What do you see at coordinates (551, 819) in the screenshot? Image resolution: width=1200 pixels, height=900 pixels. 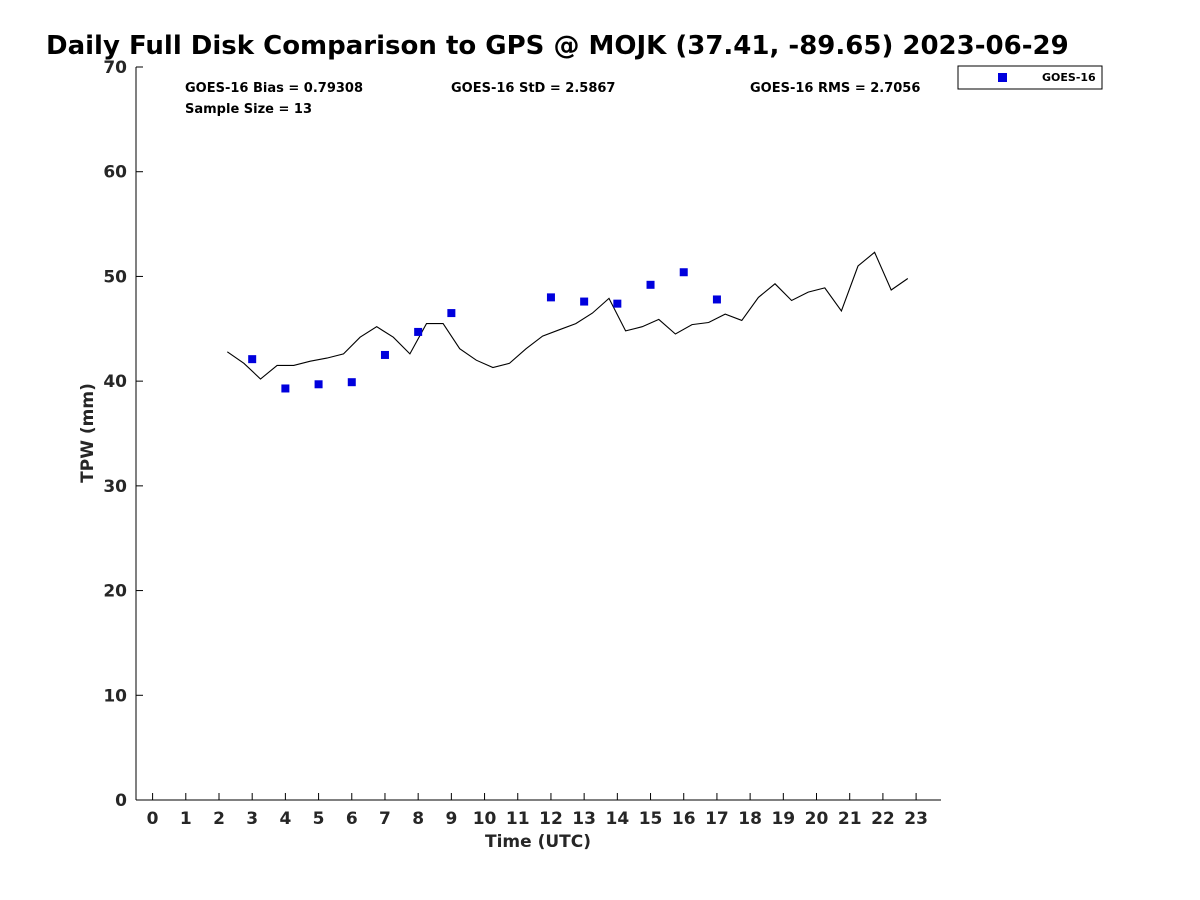 I see `x-tick-label: 12` at bounding box center [551, 819].